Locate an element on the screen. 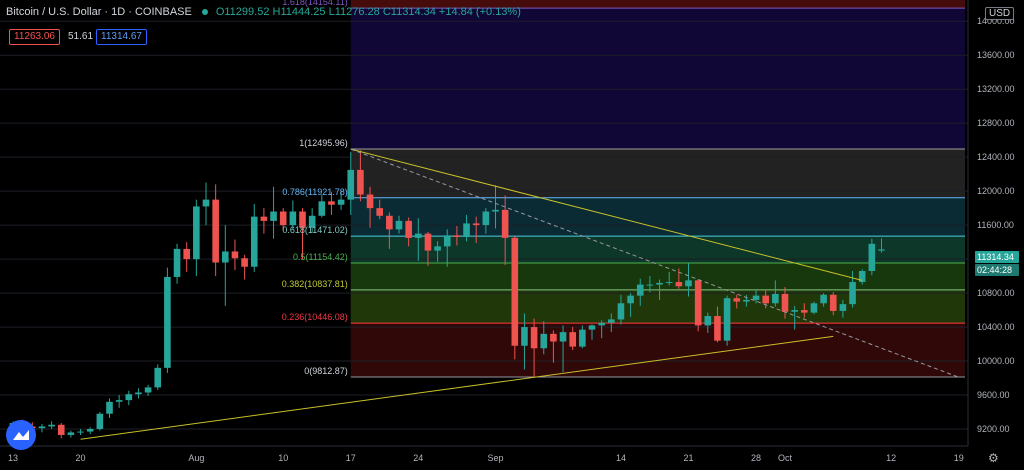  price-tick: 13200.00 is located at coordinates (996, 89).